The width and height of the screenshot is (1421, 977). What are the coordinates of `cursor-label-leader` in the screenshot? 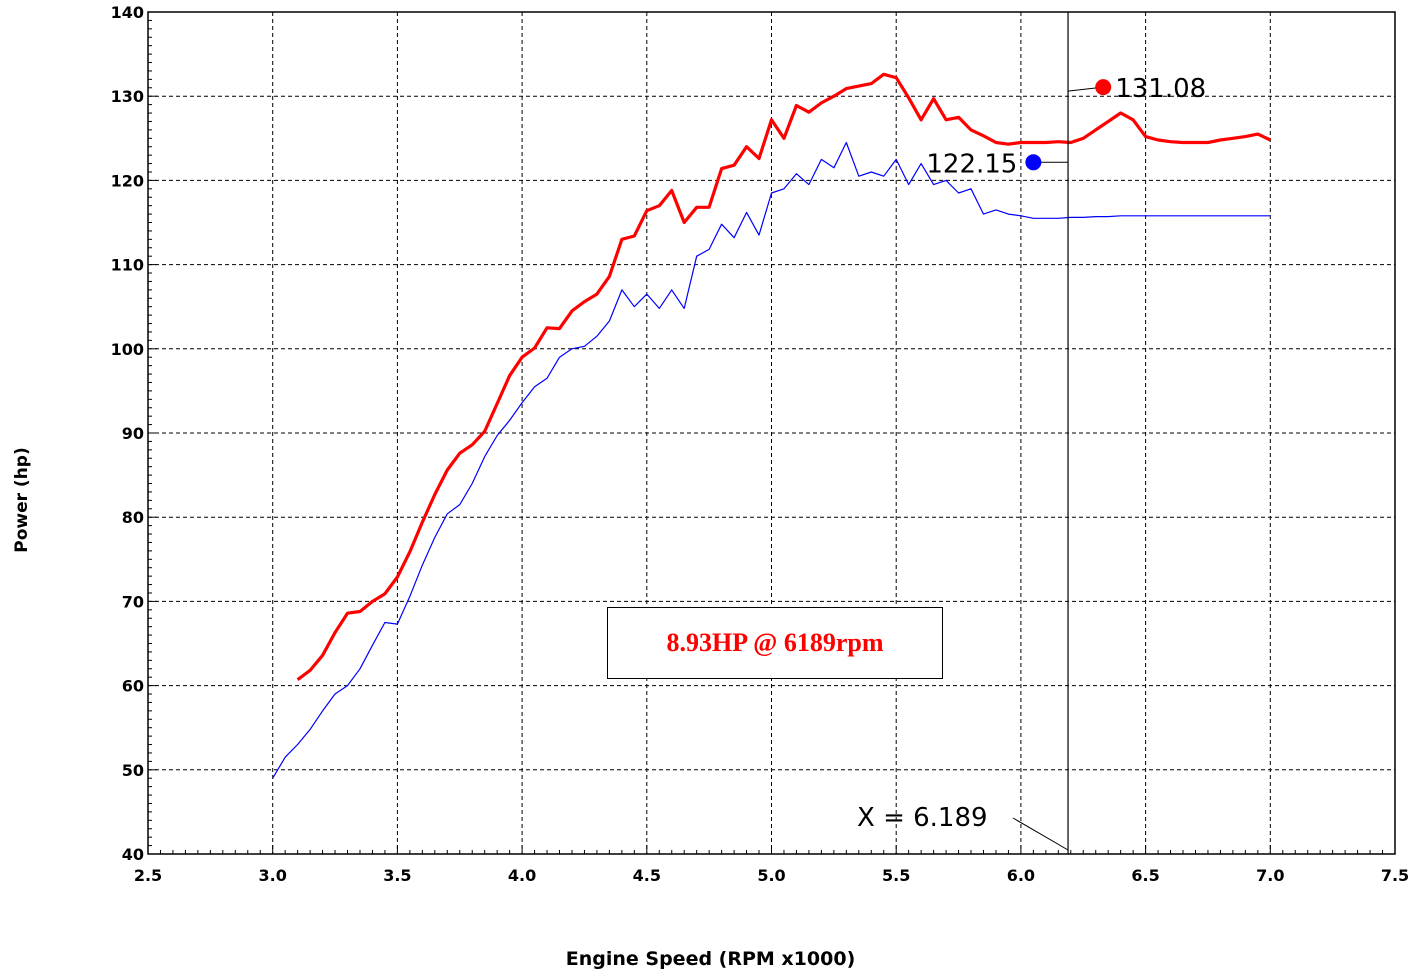 It's located at (1040, 834).